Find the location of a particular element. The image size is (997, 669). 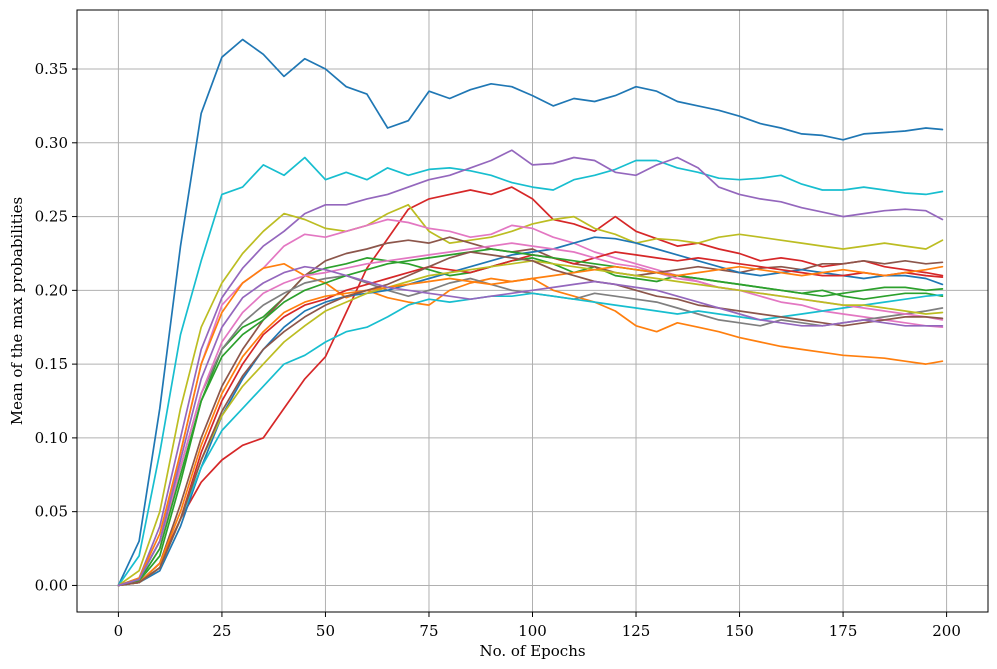

x-tick-label: 100 is located at coordinates (532, 631).